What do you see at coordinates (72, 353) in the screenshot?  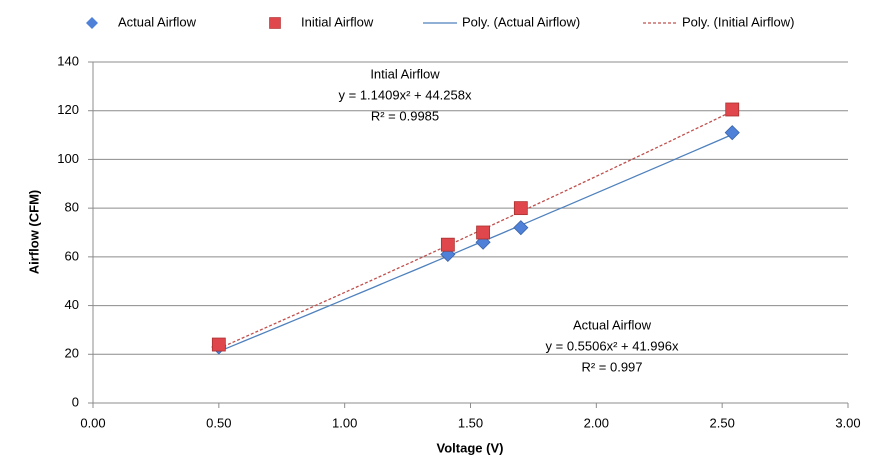 I see `y-tick-label: 20` at bounding box center [72, 353].